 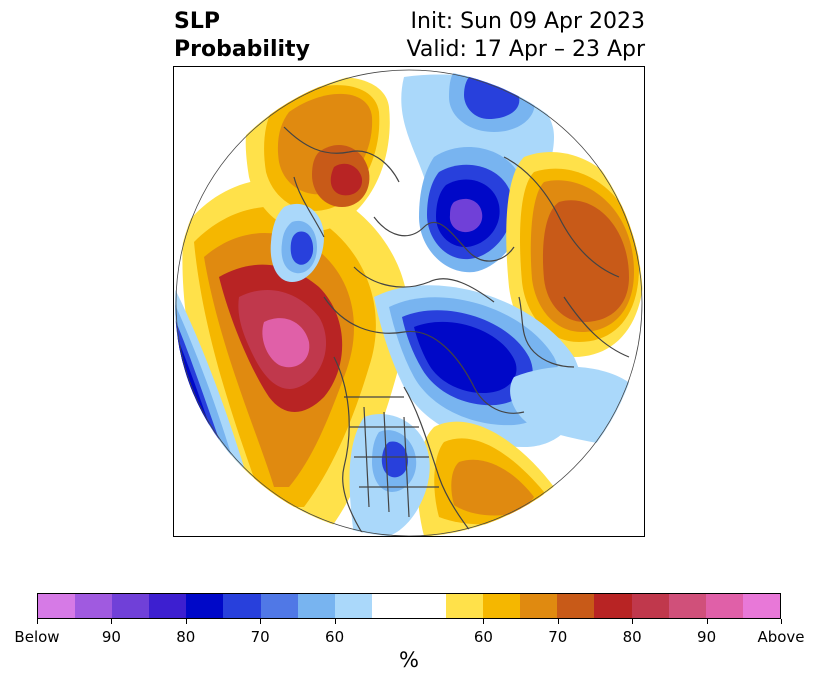 What do you see at coordinates (466, 215) in the screenshot?
I see `arctic-below-max` at bounding box center [466, 215].